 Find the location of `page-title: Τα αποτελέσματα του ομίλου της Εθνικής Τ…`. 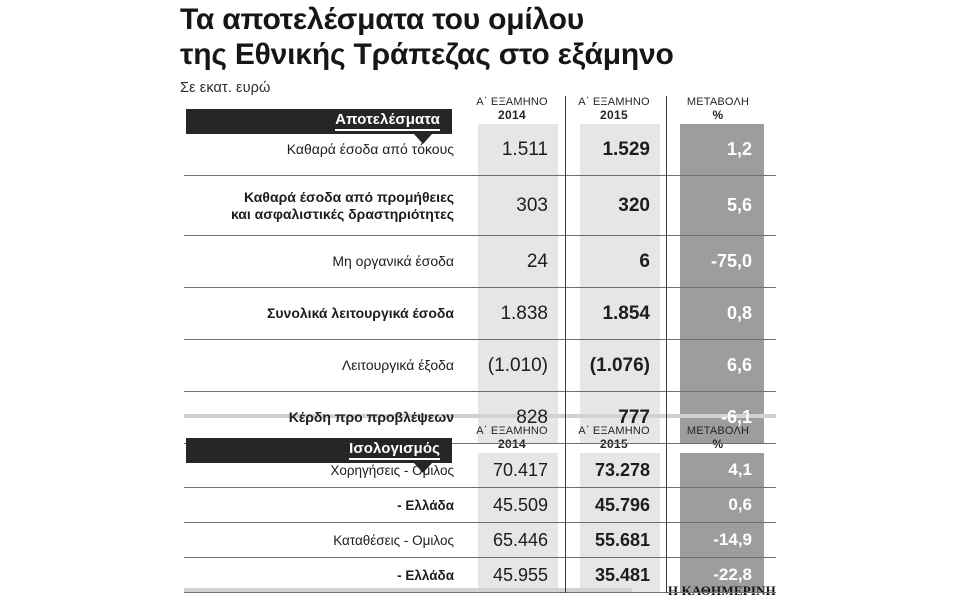

page-title: Τα αποτελέσματα του ομίλου της Εθνικής Τ… is located at coordinates (480, 37).